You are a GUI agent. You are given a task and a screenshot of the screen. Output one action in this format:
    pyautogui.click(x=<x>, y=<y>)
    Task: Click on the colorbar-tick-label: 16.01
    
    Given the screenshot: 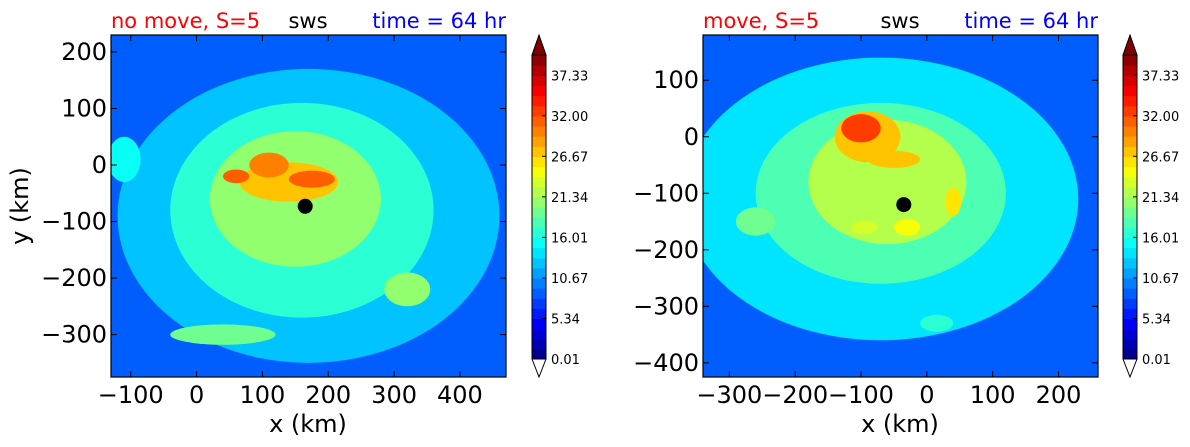 What is the action you would take?
    pyautogui.click(x=569, y=238)
    